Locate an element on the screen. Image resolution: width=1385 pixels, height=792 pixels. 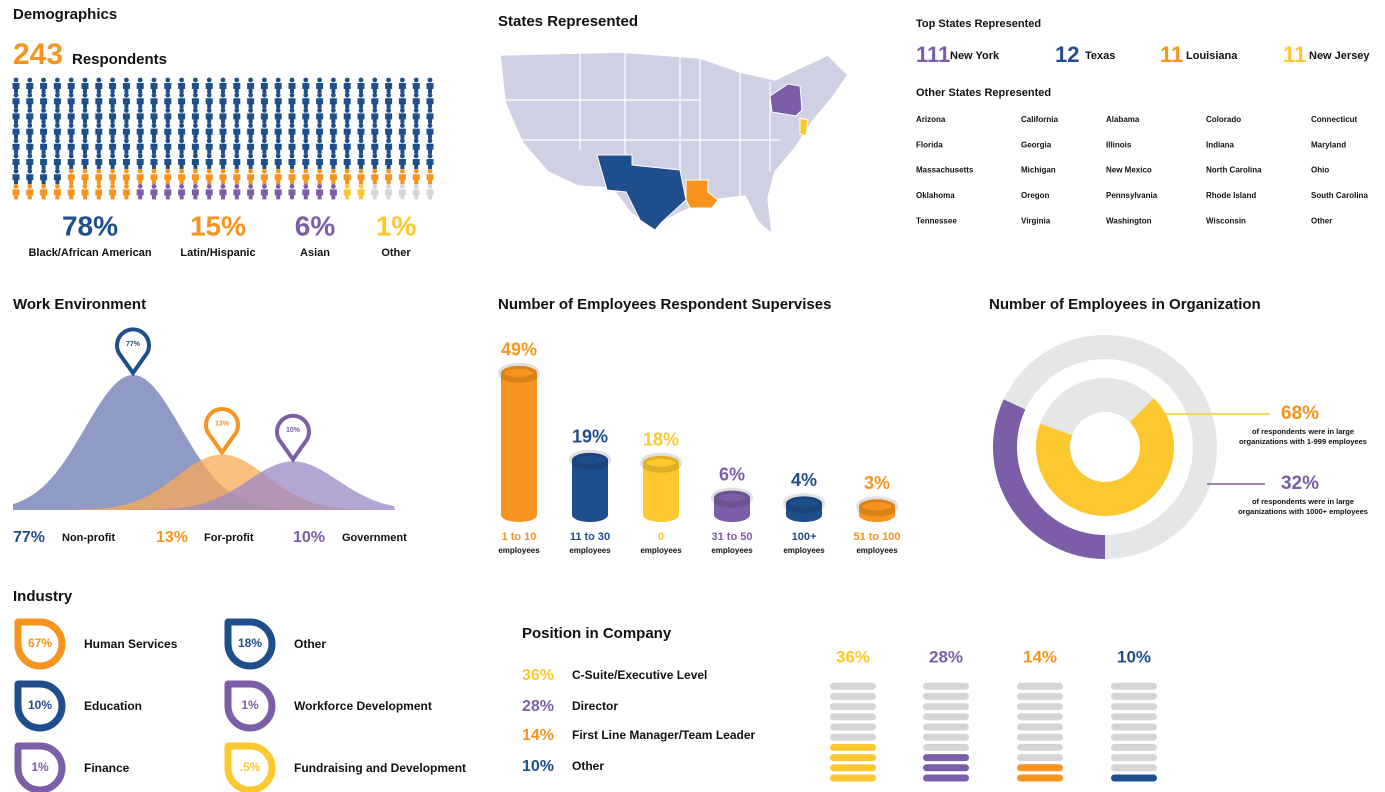
industry-name: Workforce Development is located at coordinates (363, 706).